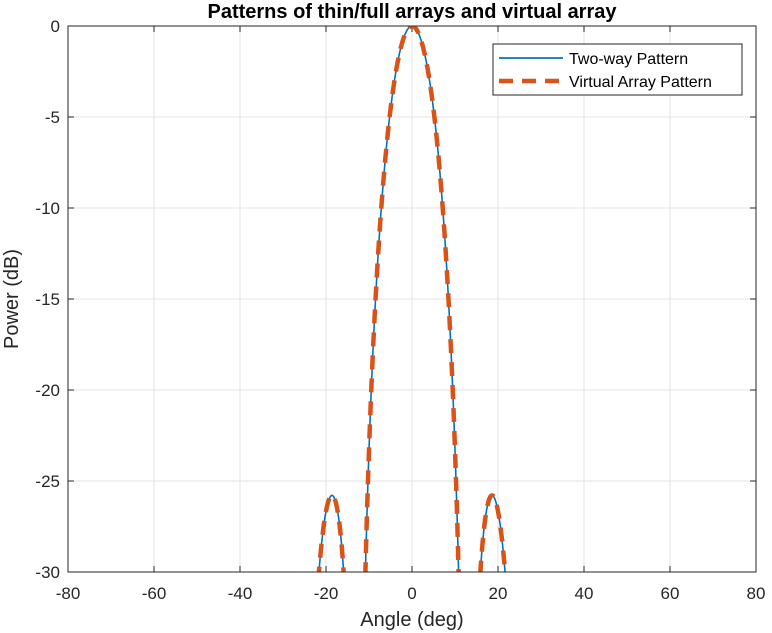 The width and height of the screenshot is (772, 633). I want to click on legend-box, so click(617, 69).